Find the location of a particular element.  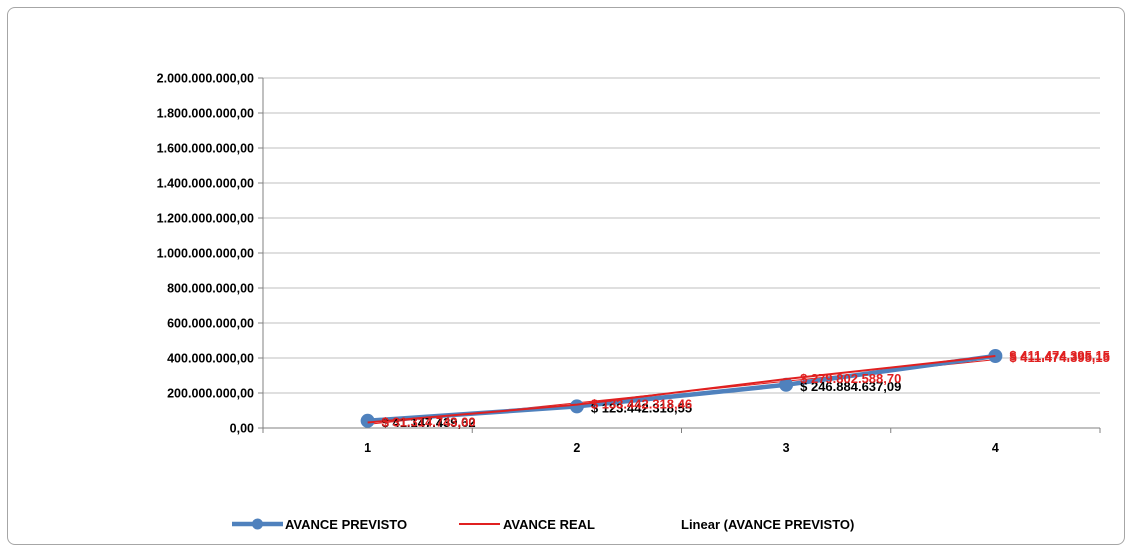

data-label-avance-real: $ 133.442.318,46 is located at coordinates (641, 404).